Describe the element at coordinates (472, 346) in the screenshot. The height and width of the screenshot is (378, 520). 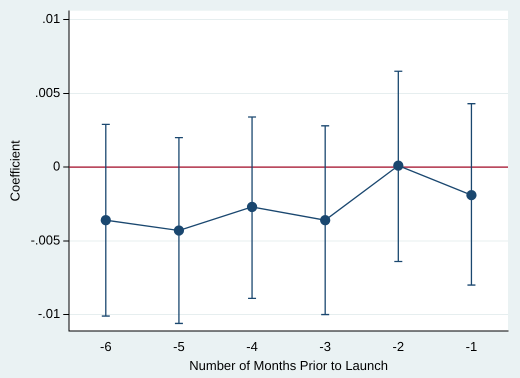
I see `x-tick-label: -1` at that location.